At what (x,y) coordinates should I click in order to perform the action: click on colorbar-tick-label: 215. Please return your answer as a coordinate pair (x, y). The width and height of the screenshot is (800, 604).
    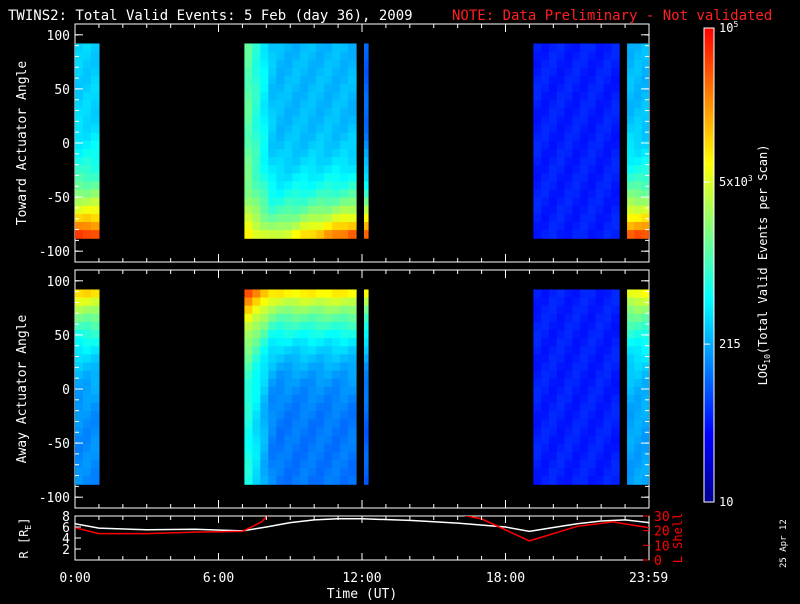
    Looking at the image, I should click on (730, 344).